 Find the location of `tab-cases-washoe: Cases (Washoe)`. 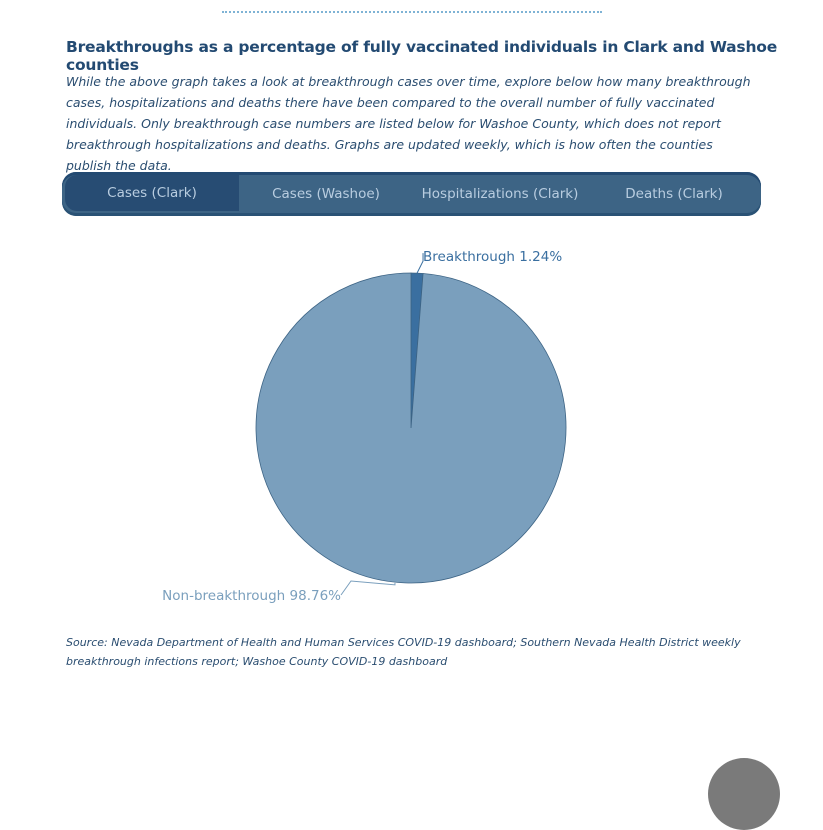

tab-cases-washoe: Cases (Washoe) is located at coordinates (326, 194).